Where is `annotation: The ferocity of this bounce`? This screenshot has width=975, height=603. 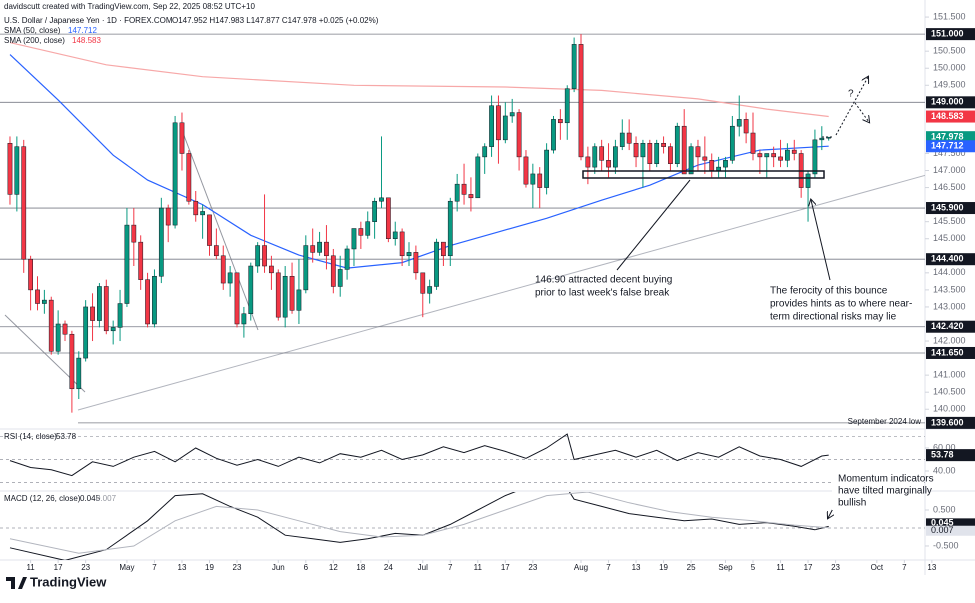 annotation: The ferocity of this bounce is located at coordinates (829, 291).